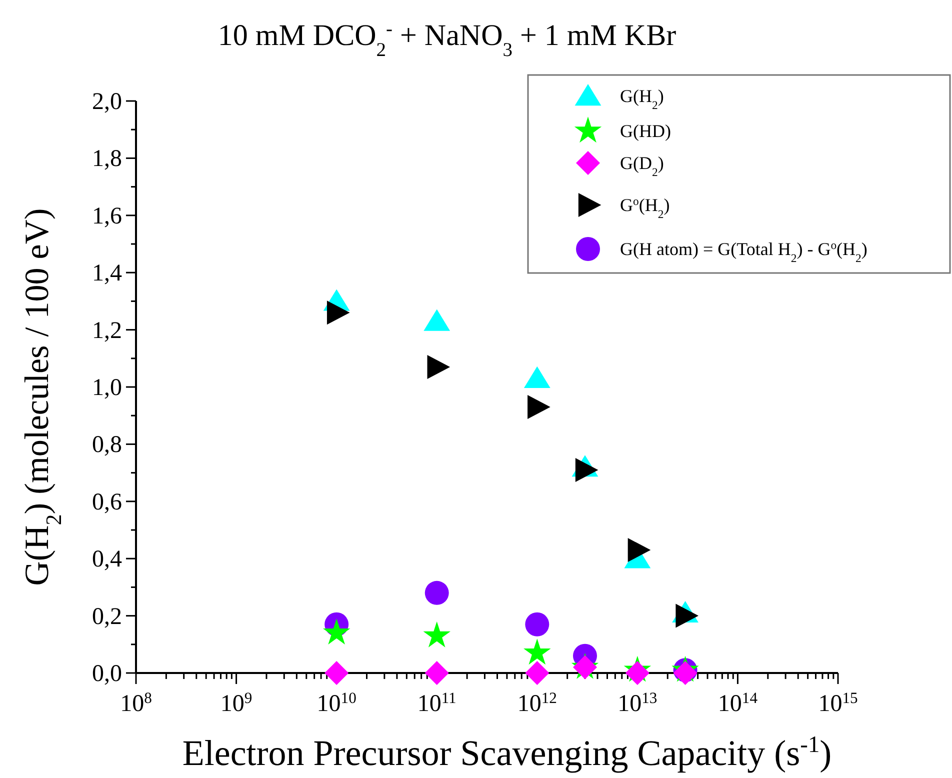 The image size is (952, 778). Describe the element at coordinates (107, 159) in the screenshot. I see `y-tick-label: 1,8` at that location.